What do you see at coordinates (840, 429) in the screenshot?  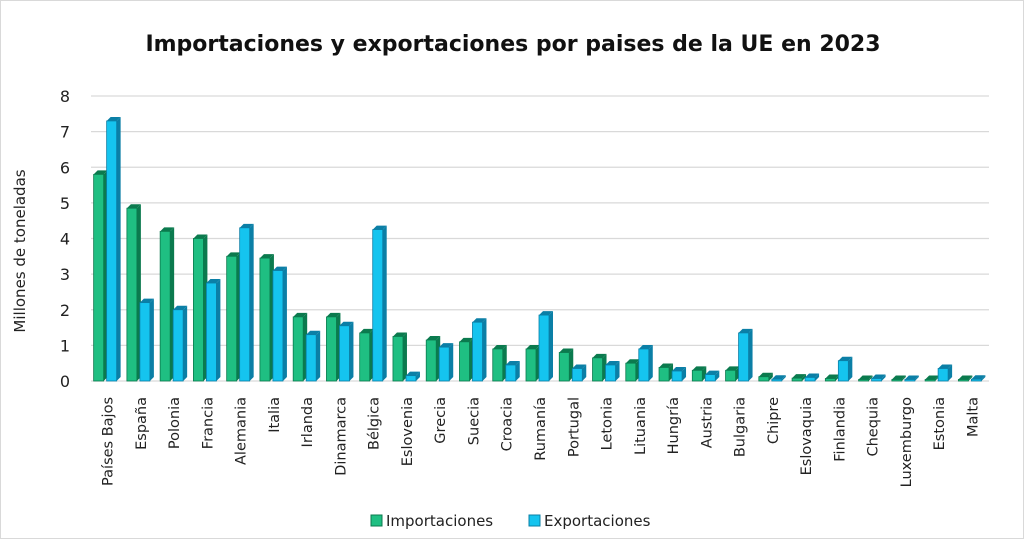 I see `x-tick-label: Finlandia` at bounding box center [840, 429].